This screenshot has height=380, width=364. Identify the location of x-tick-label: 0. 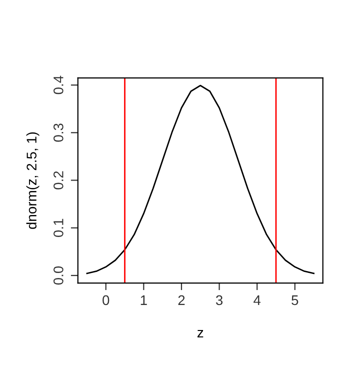
(106, 300).